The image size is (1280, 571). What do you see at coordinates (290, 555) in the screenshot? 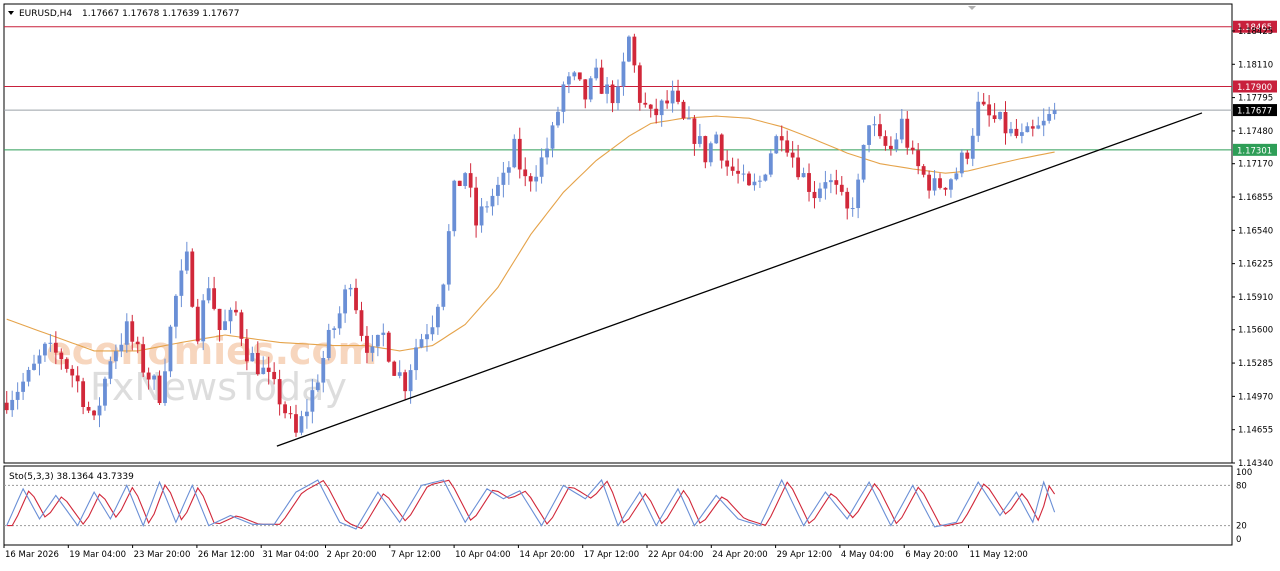
I see `time-tick-label-4: 31 Mar 04:00` at bounding box center [290, 555].